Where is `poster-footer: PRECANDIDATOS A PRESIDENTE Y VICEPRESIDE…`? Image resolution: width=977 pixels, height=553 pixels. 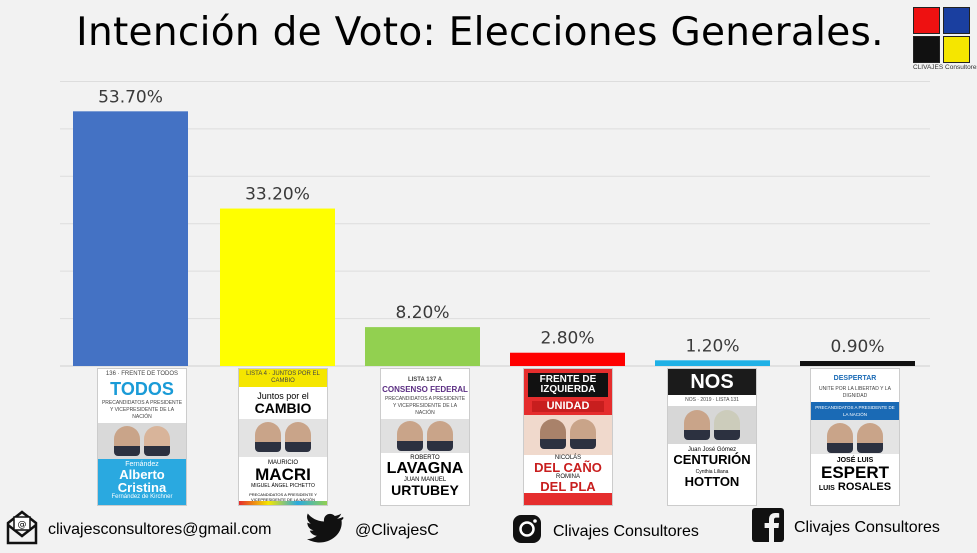
poster-footer: PRECANDIDATOS A PRESIDENTE Y VICEPRESIDE… is located at coordinates (283, 497).